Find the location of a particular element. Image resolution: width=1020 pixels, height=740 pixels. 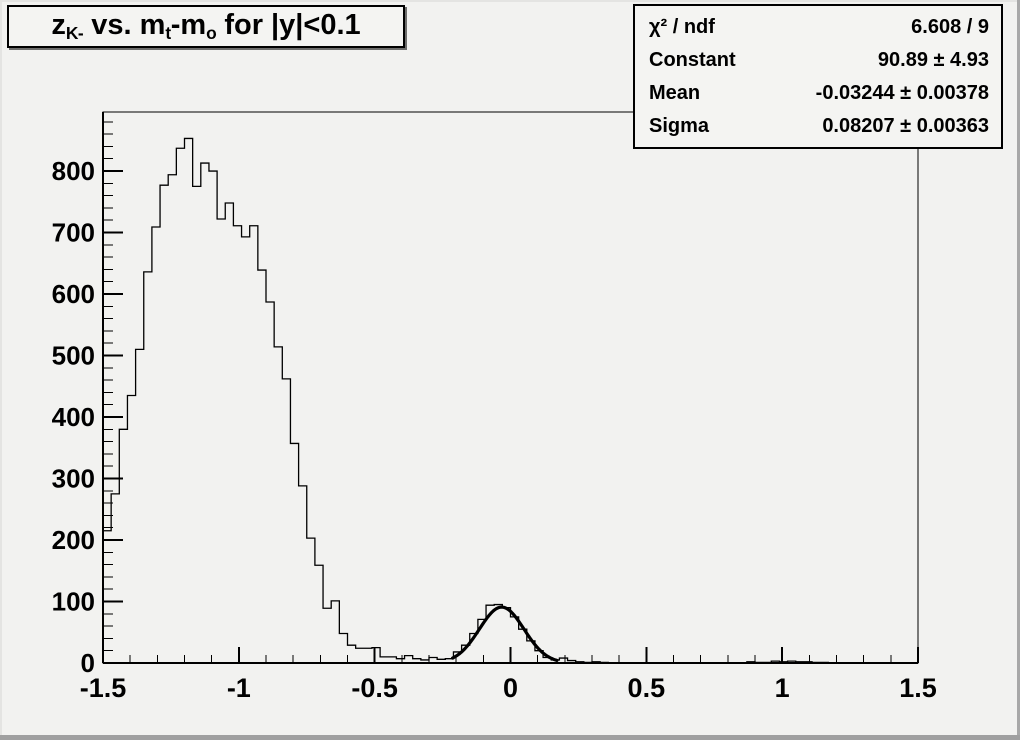

title-subscript: t is located at coordinates (168, 32).